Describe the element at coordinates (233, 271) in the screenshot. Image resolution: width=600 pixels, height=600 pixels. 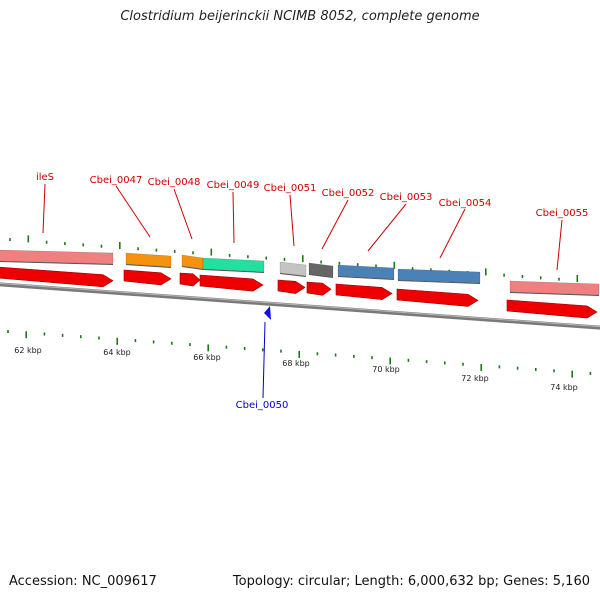
I see `cbei-0049-bar-shadow` at that location.